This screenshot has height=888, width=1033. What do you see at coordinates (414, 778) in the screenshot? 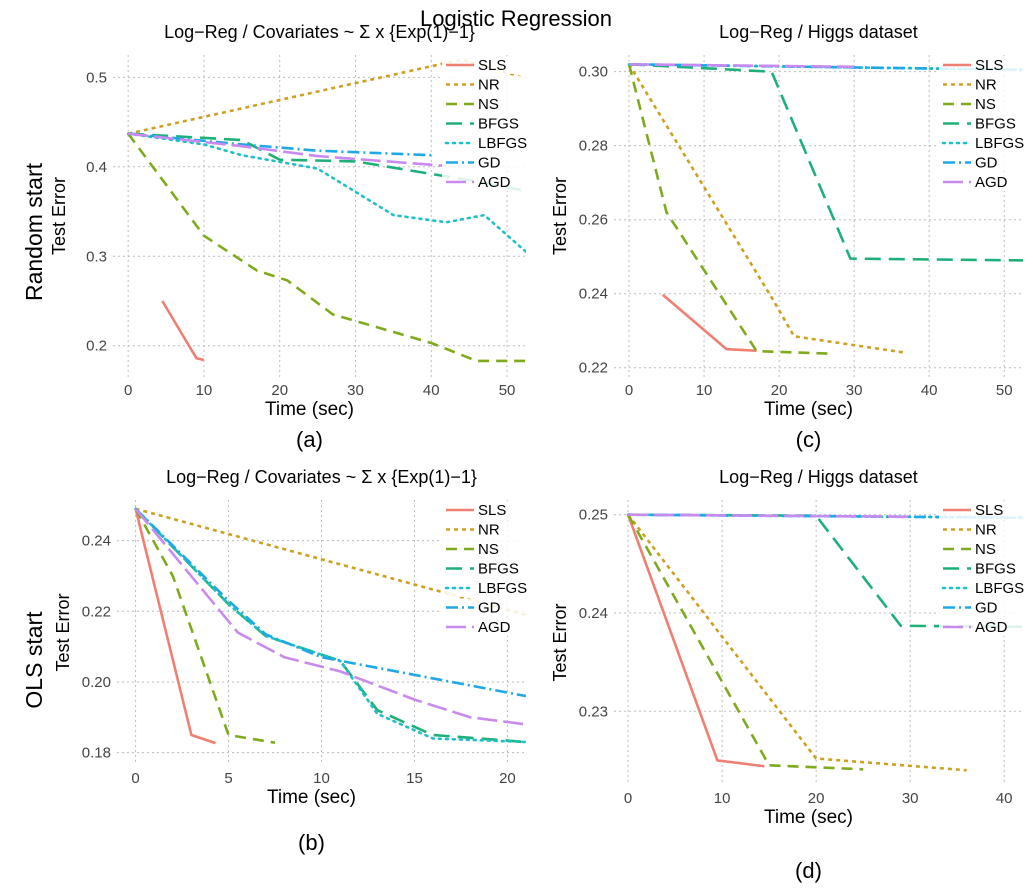
I see `x-tick-label: 15` at bounding box center [414, 778].